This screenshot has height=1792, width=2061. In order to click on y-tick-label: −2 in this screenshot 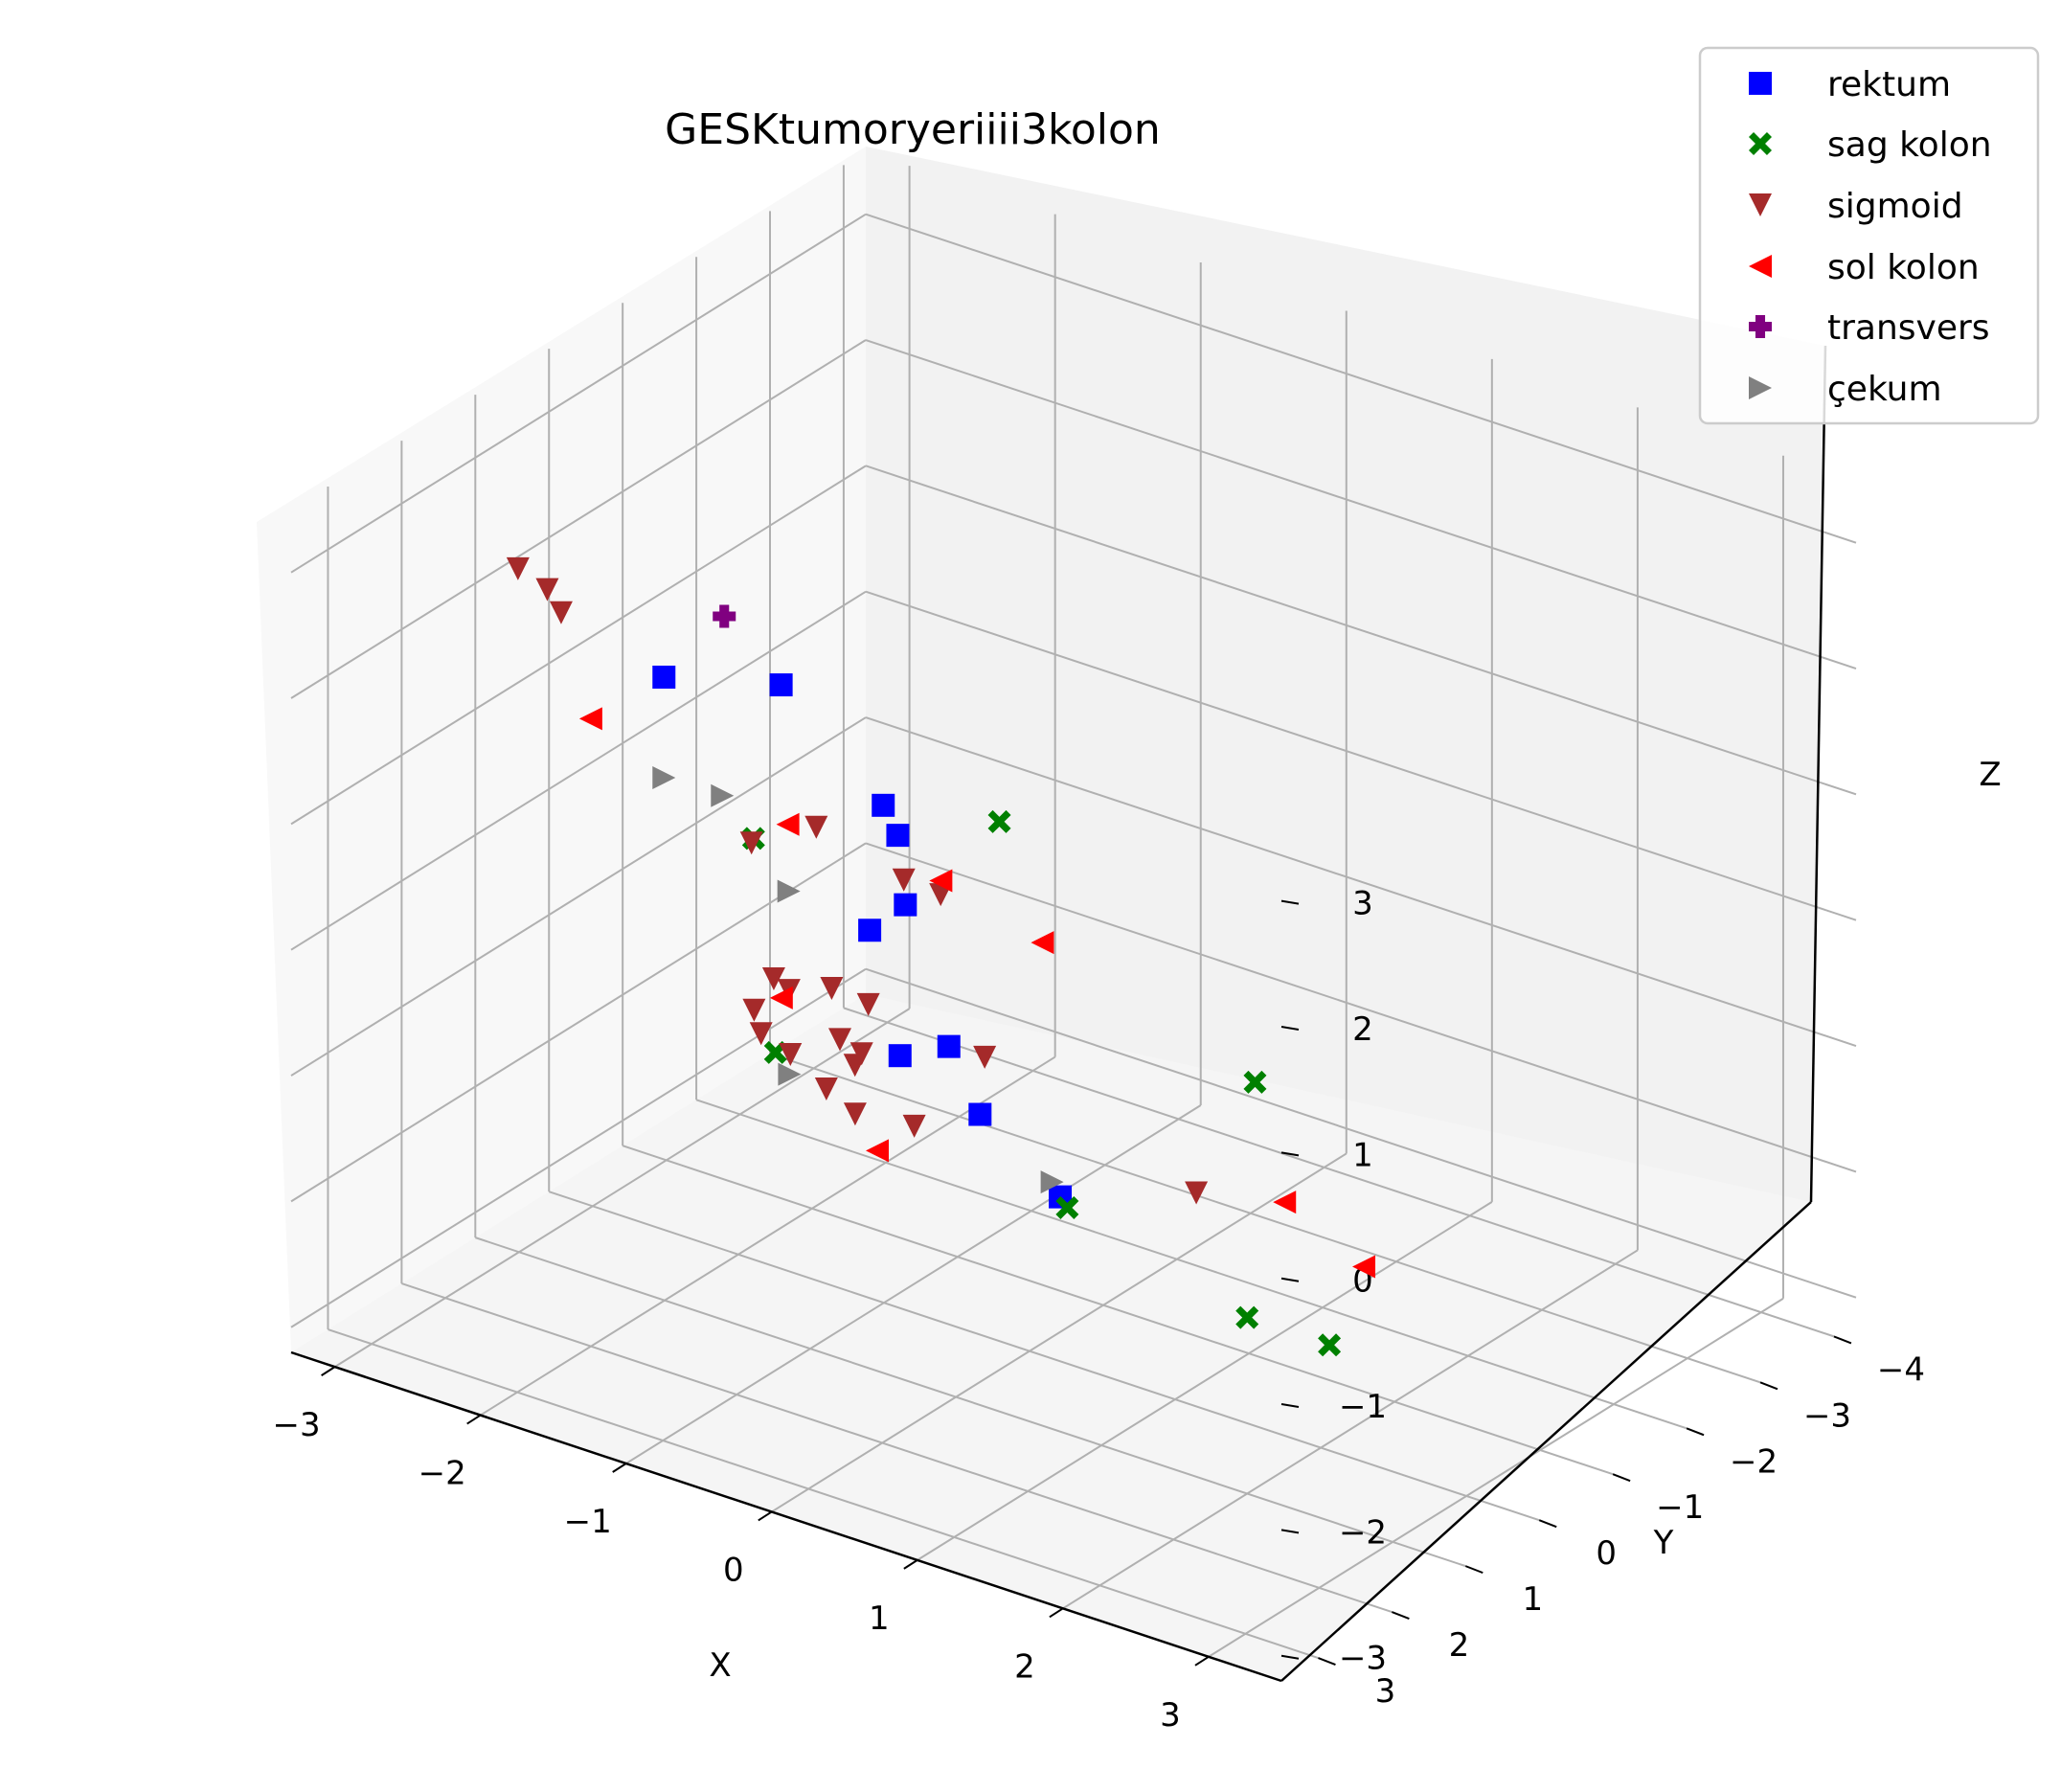, I will do `click(1754, 1461)`.